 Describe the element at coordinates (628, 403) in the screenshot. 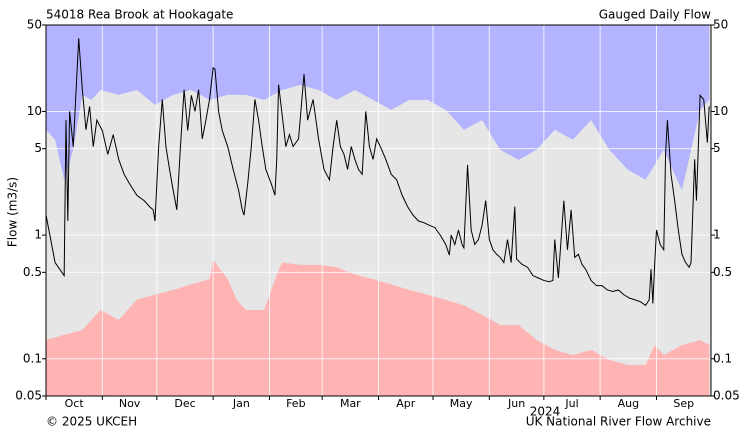

I see `x-tick-label: Aug` at that location.